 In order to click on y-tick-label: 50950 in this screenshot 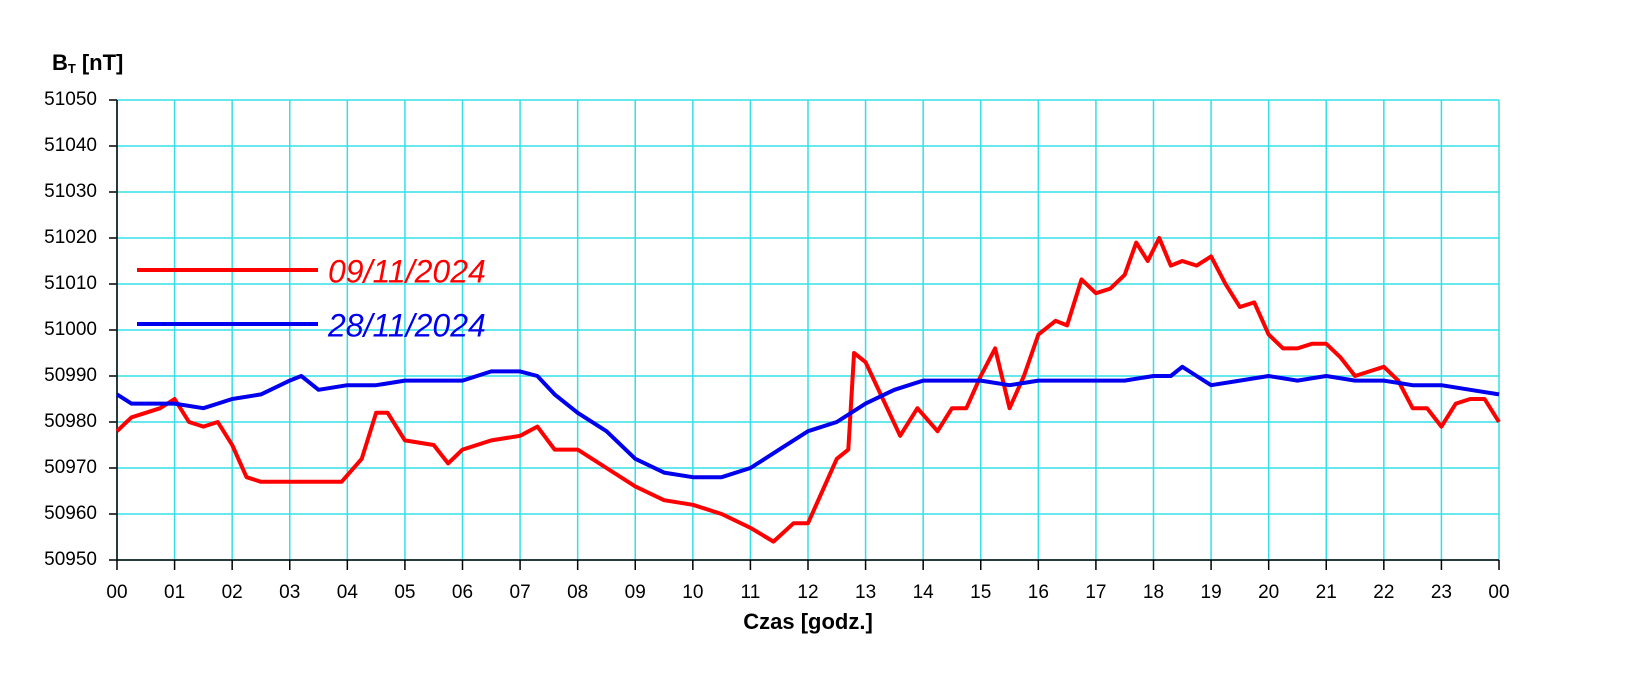, I will do `click(70, 559)`.